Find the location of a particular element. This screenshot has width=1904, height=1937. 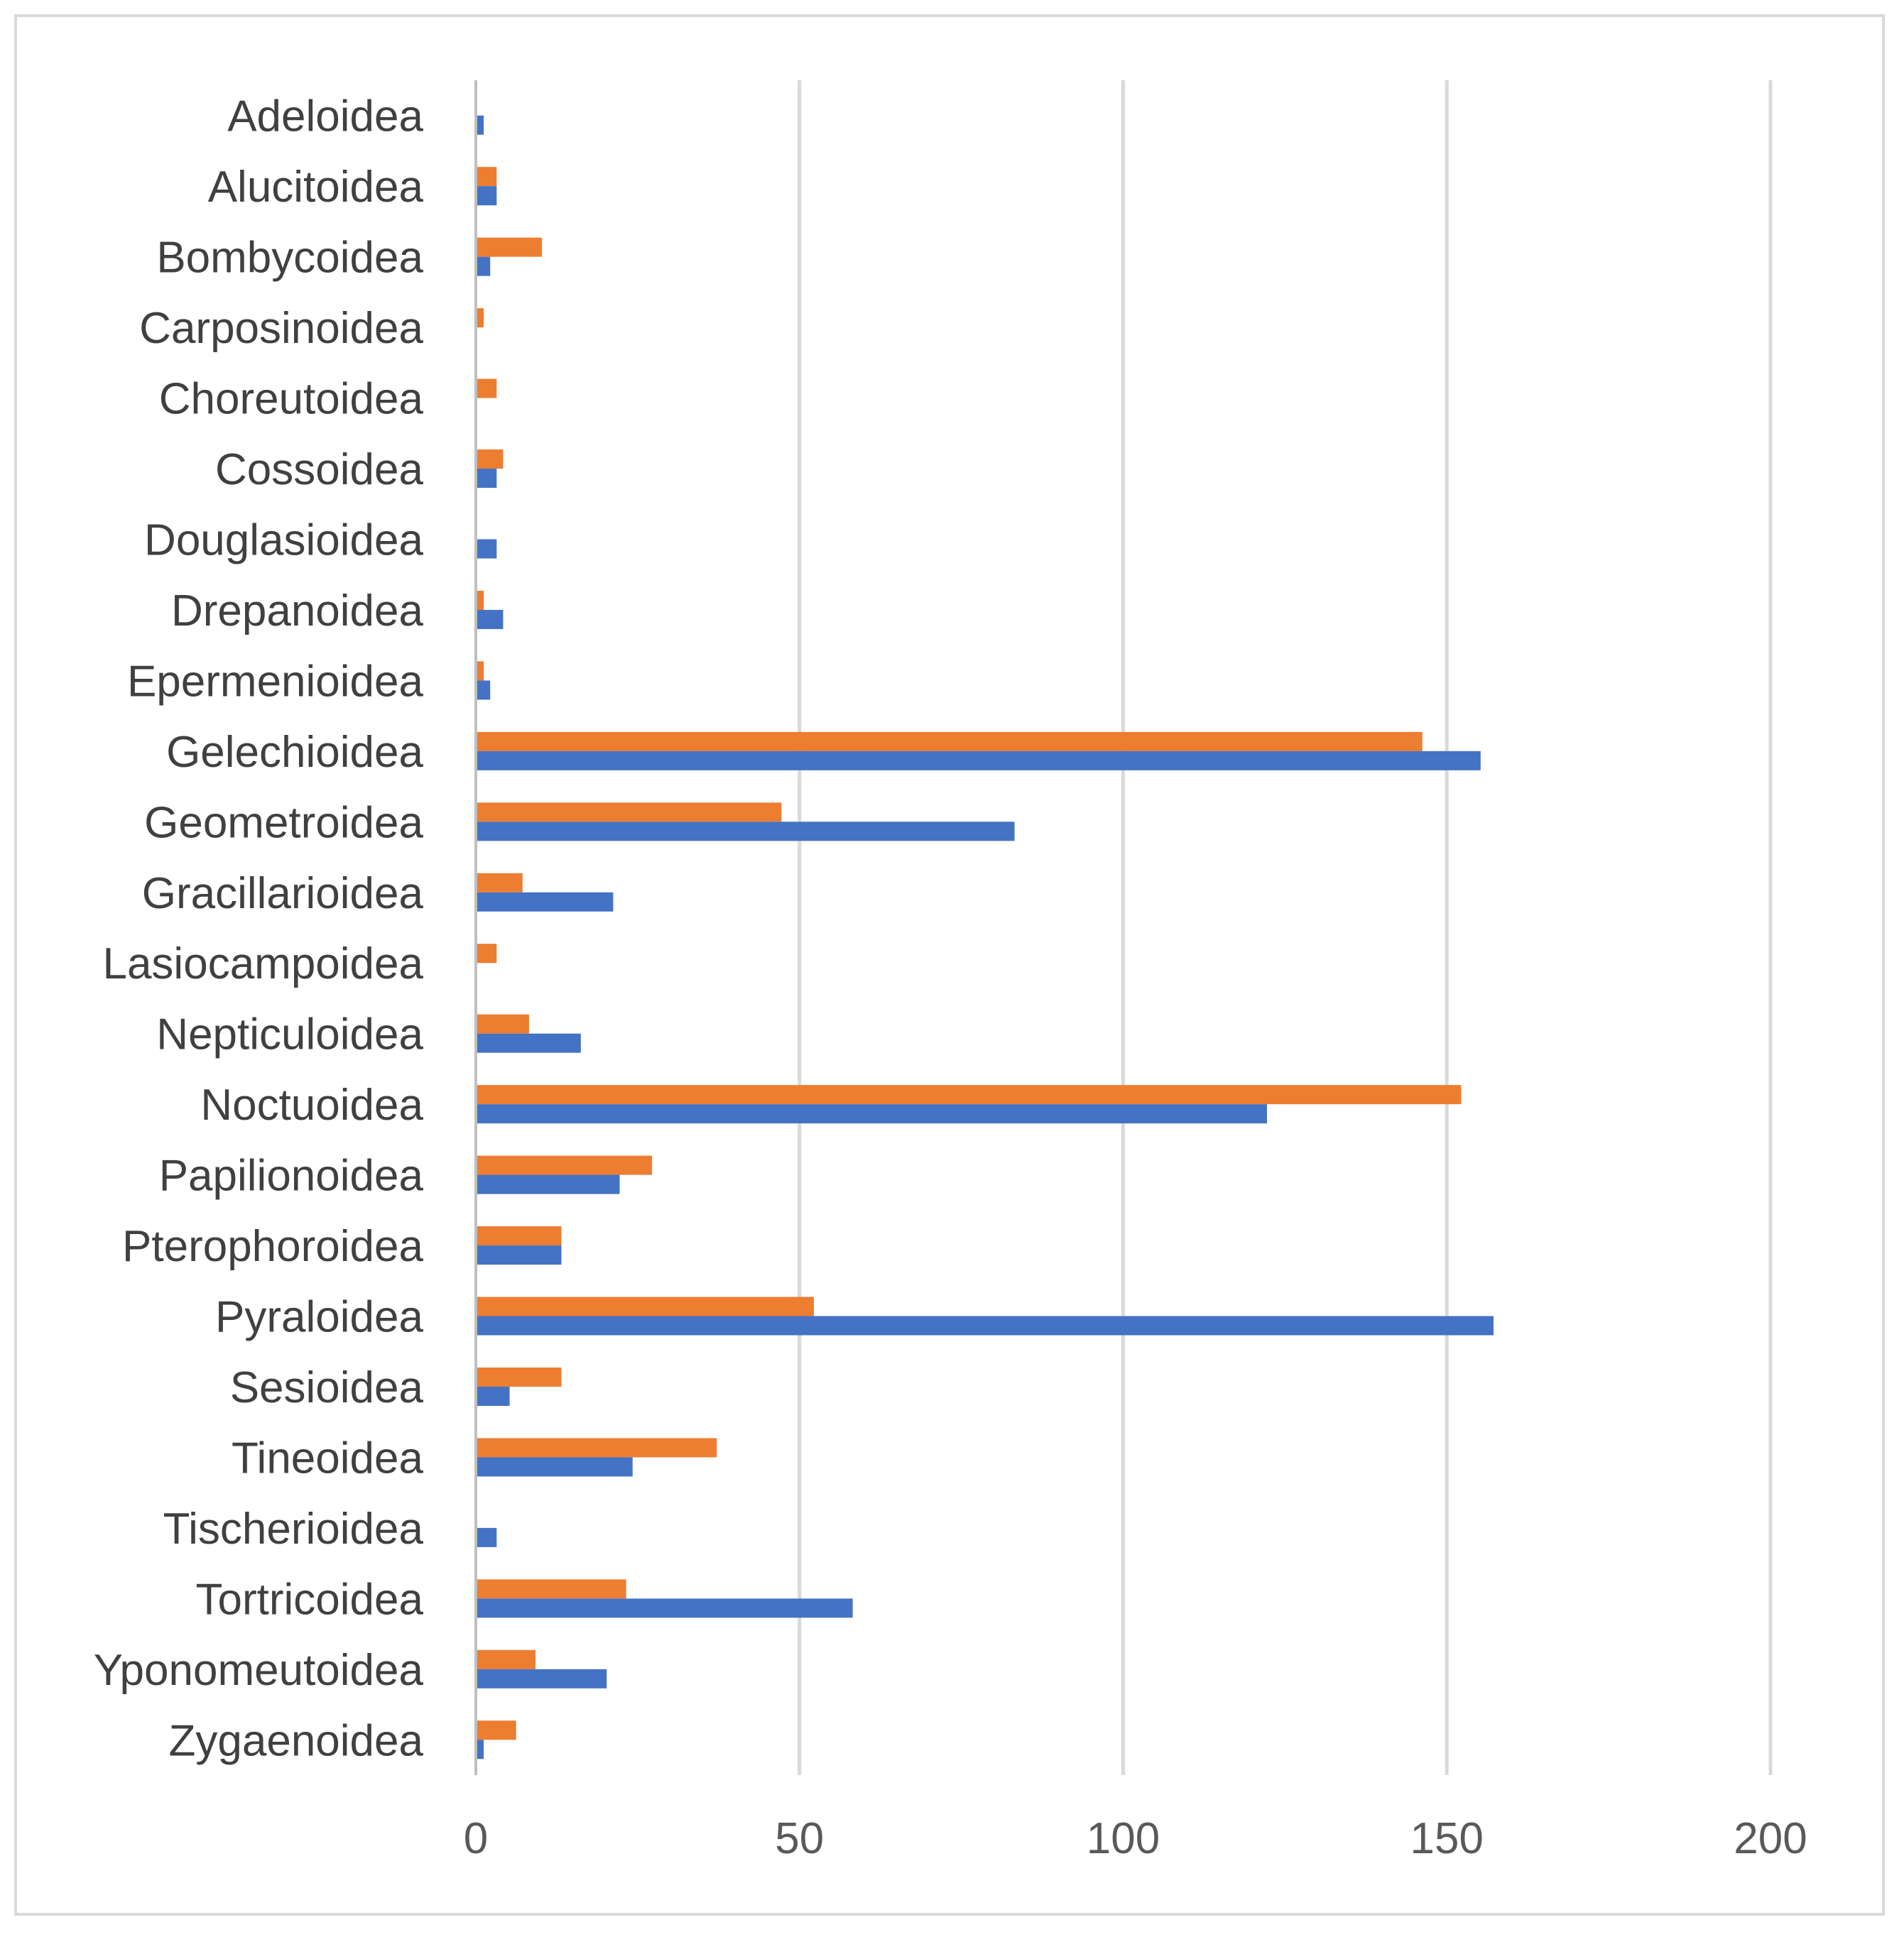

bar-series1-zygaenoidea is located at coordinates (480, 1749).